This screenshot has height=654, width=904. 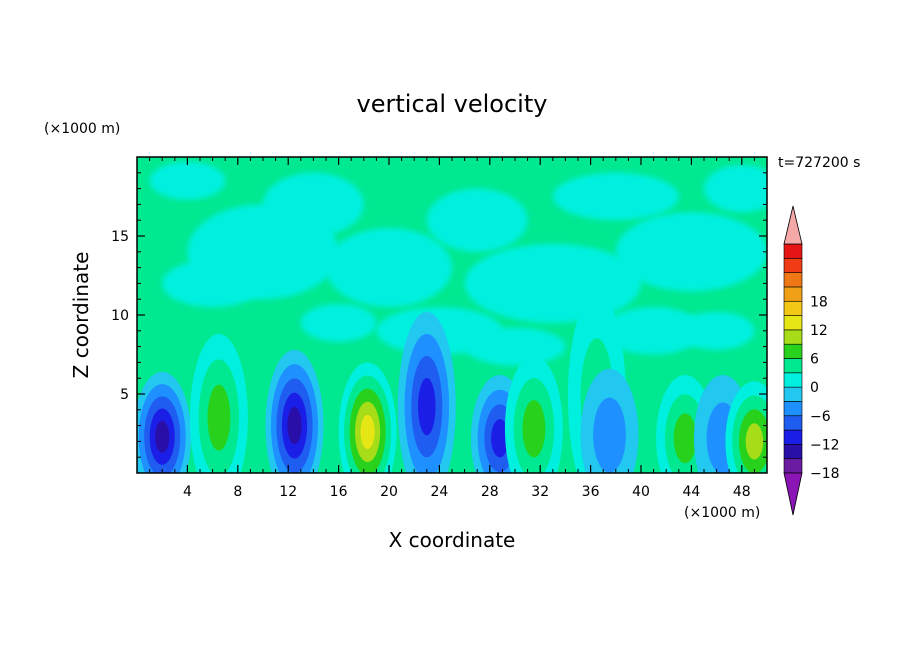 What do you see at coordinates (820, 417) in the screenshot?
I see `colorbar-tick-label: −6` at bounding box center [820, 417].